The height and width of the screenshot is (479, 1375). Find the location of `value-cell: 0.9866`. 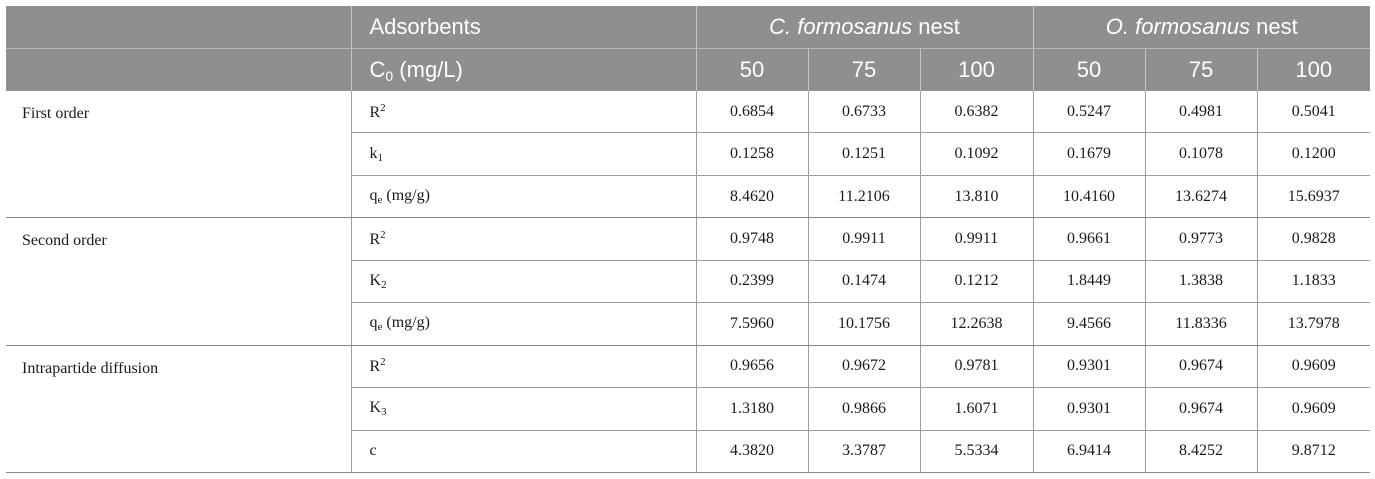

value-cell: 0.9866 is located at coordinates (863, 409).